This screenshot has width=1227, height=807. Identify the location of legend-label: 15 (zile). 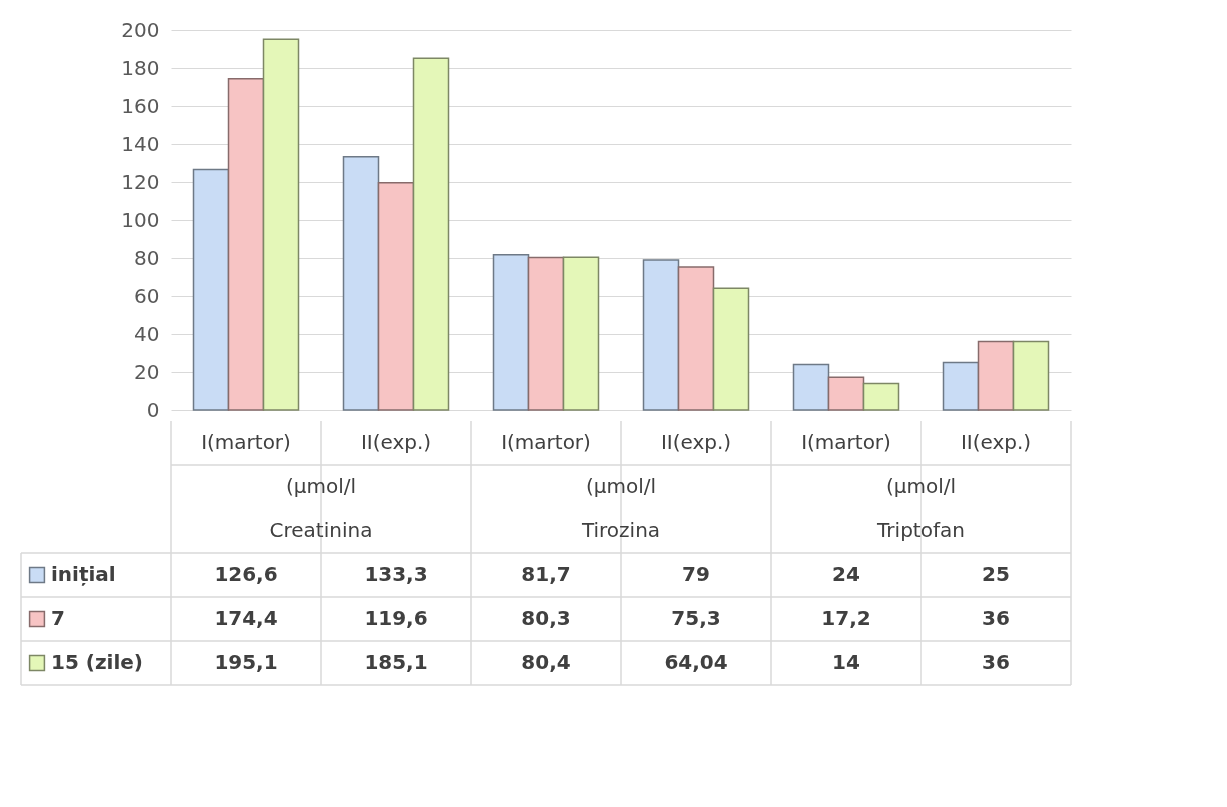
(97, 662).